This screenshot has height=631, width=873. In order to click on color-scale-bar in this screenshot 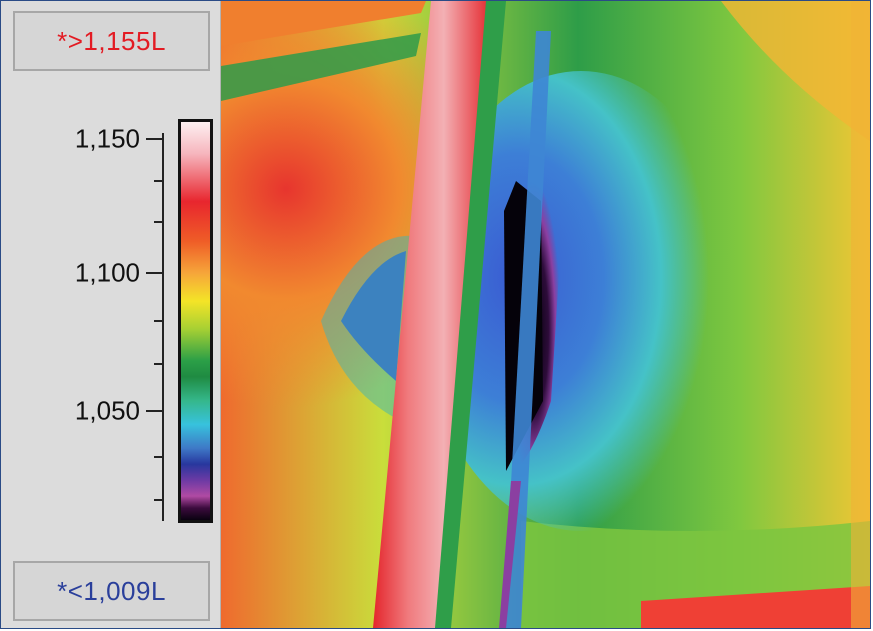, I will do `click(195, 321)`.